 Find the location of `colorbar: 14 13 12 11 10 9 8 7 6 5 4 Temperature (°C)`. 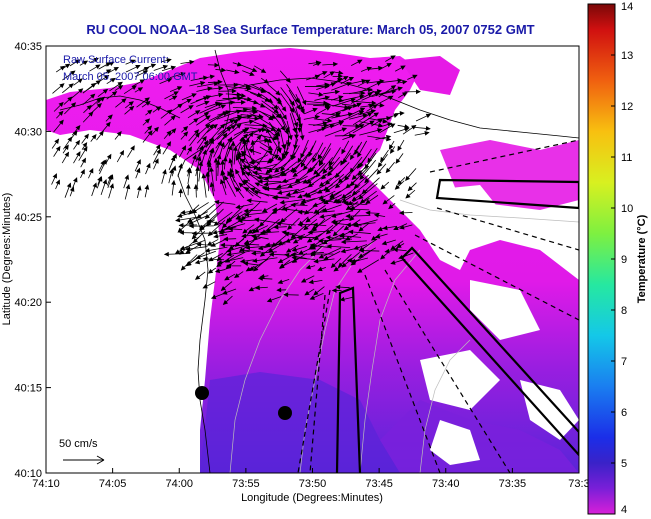

colorbar: 14 13 12 11 10 9 8 7 6 5 4 Temperature (°C) is located at coordinates (617, 258).